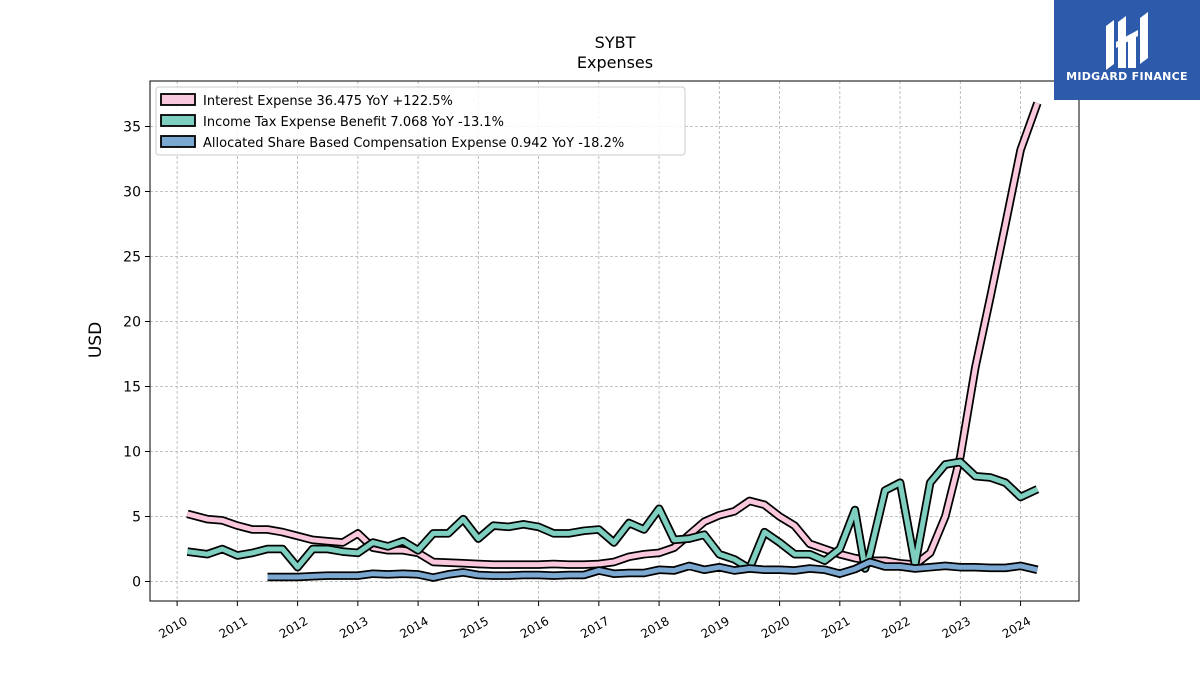 This screenshot has width=1200, height=675. I want to click on x-tick-label: 2020, so click(775, 627).